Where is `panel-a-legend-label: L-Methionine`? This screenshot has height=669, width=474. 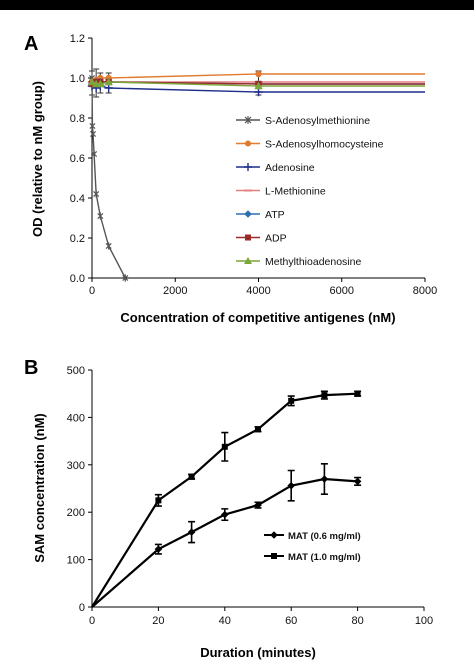
panel-a-legend-label: L-Methionine is located at coordinates (295, 192).